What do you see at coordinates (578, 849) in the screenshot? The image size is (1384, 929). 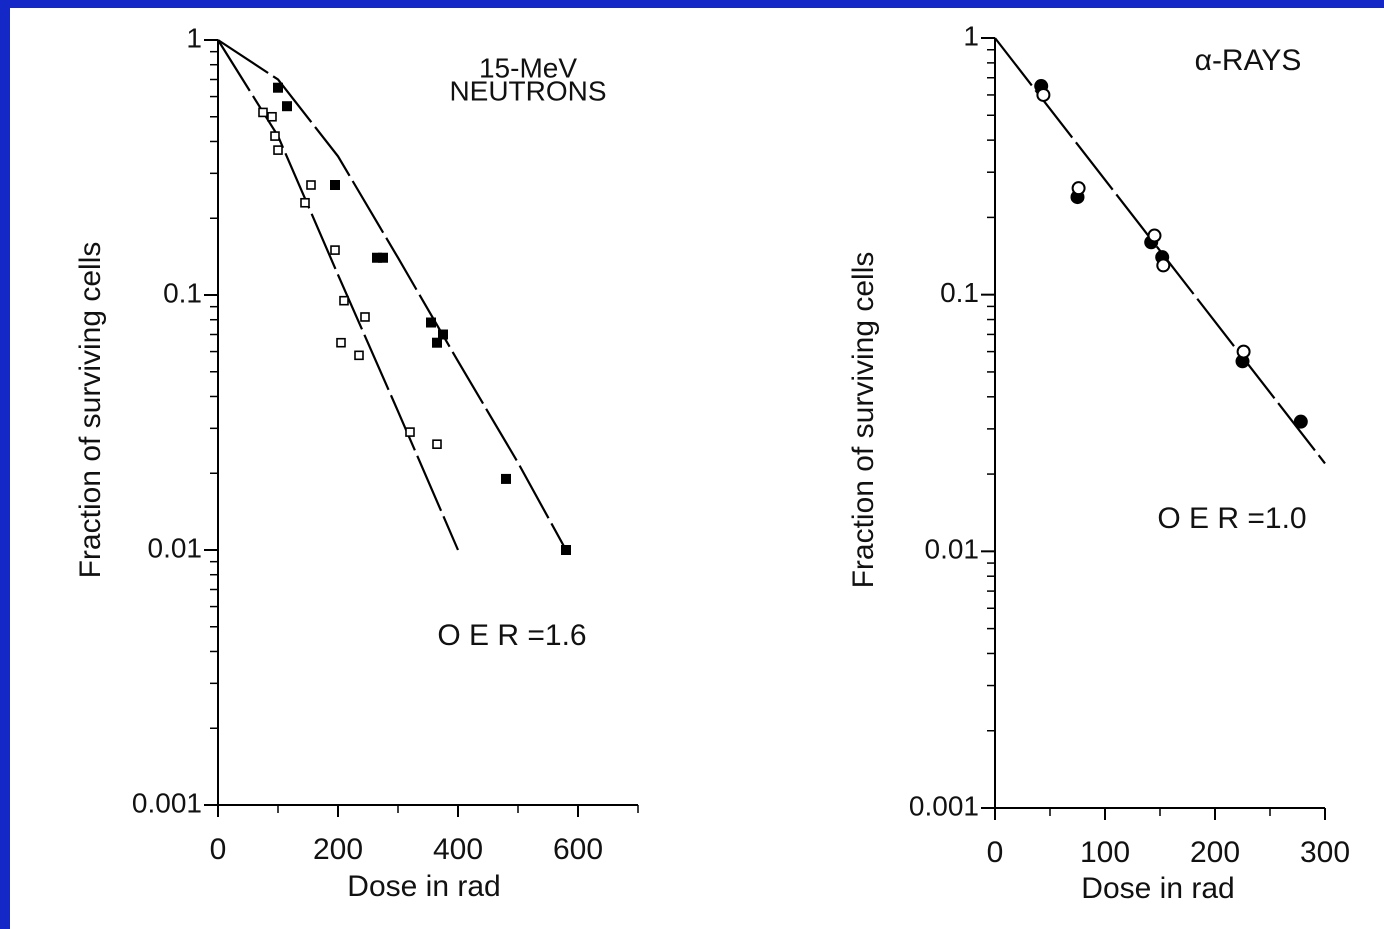 I see `x-tick-label: 600` at bounding box center [578, 849].